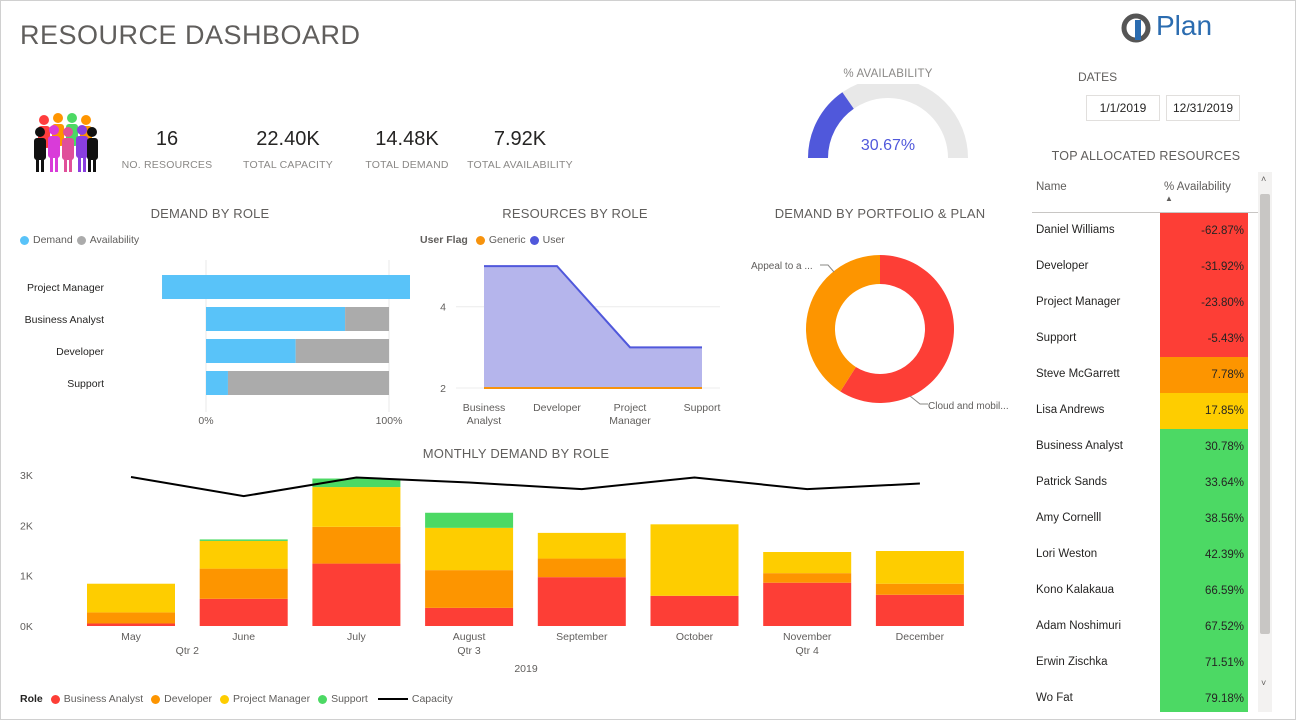  What do you see at coordinates (1146, 663) in the screenshot?
I see `table-row: Erwin Zischka 71.51%` at bounding box center [1146, 663].